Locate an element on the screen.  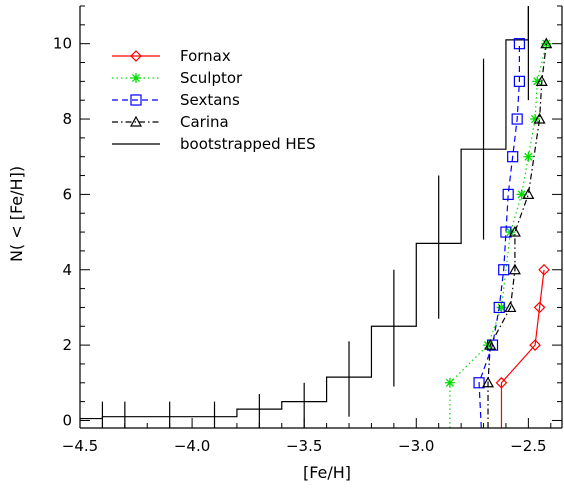
y-axis-label: N( < [Fe/H]) is located at coordinates (16, 214).